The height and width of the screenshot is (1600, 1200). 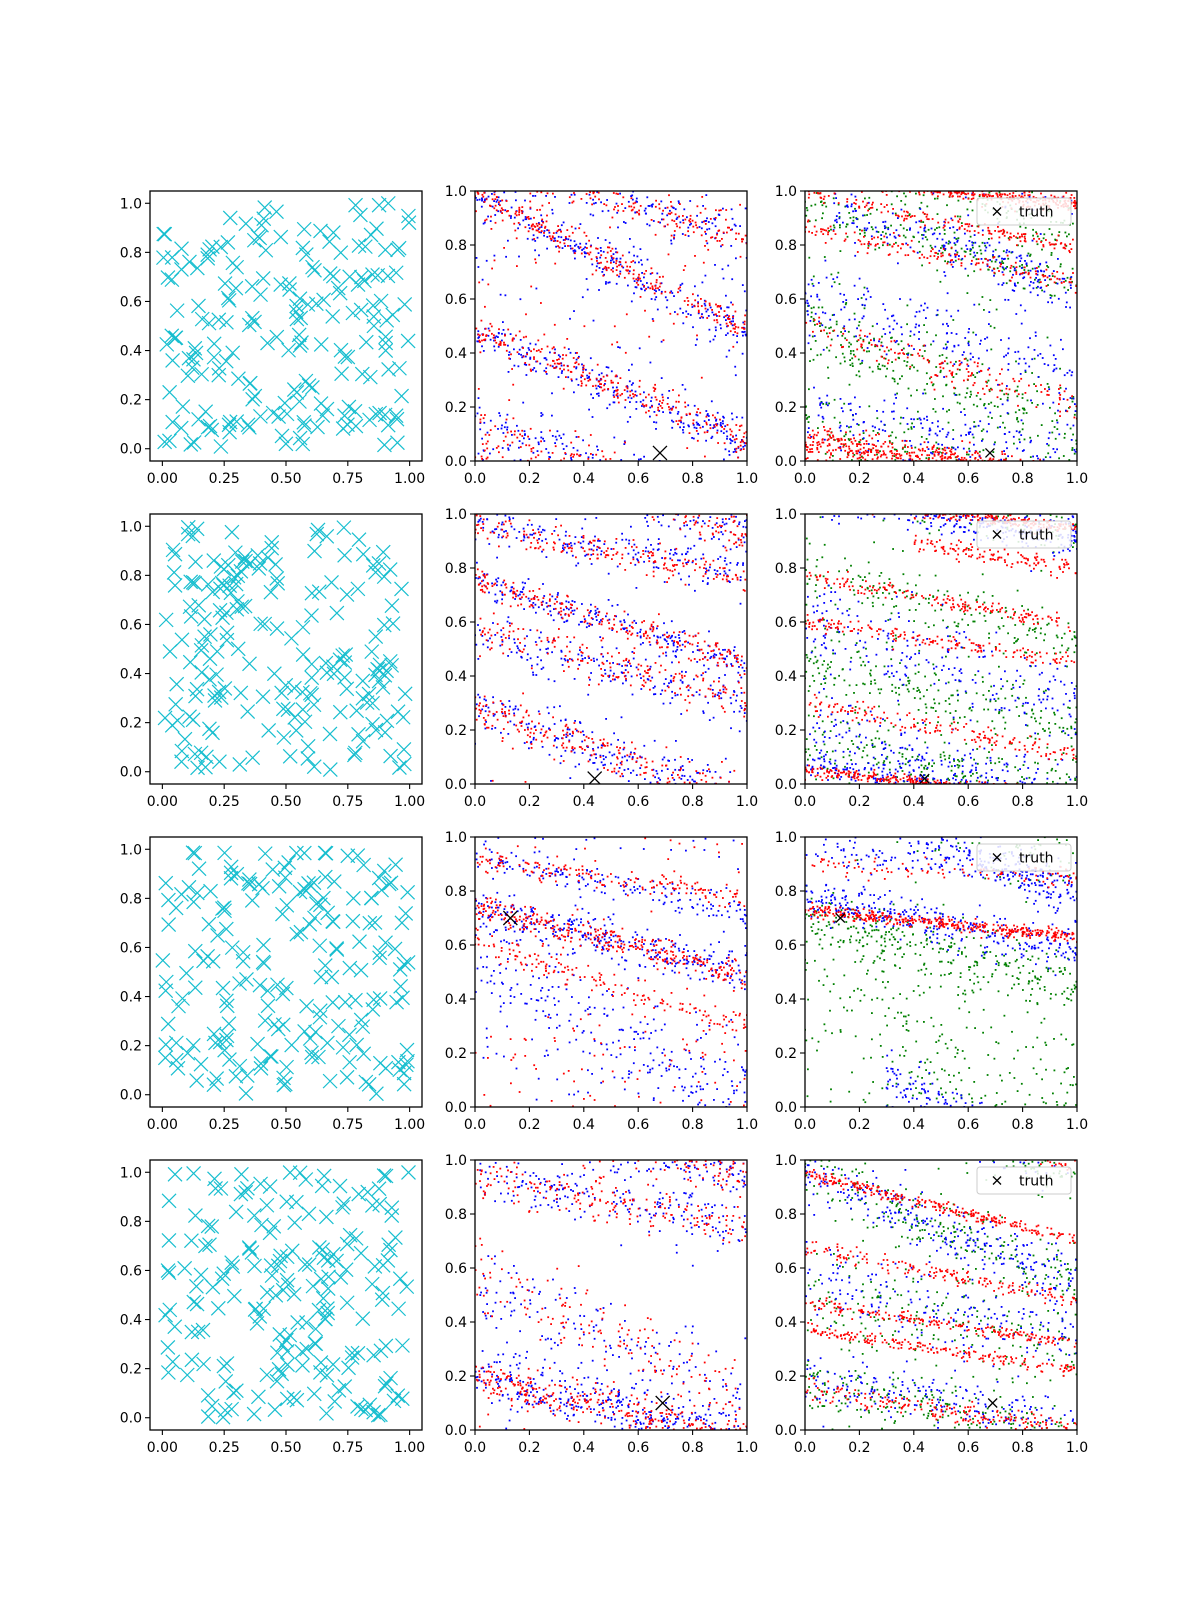 What do you see at coordinates (456, 192) in the screenshot?
I see `y-tick-label: 1.0` at bounding box center [456, 192].